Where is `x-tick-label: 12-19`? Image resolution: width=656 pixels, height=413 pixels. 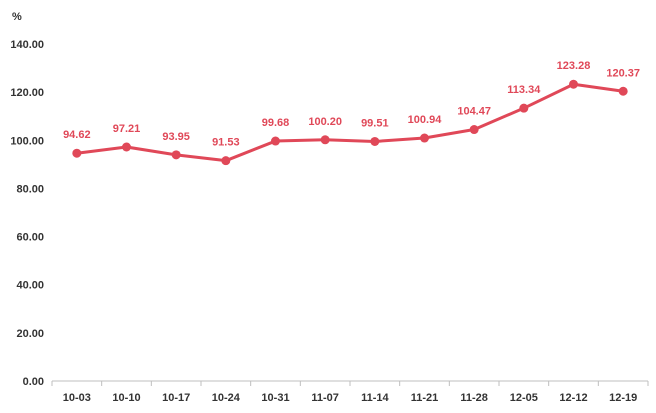 x-tick-label: 12-19 is located at coordinates (623, 398).